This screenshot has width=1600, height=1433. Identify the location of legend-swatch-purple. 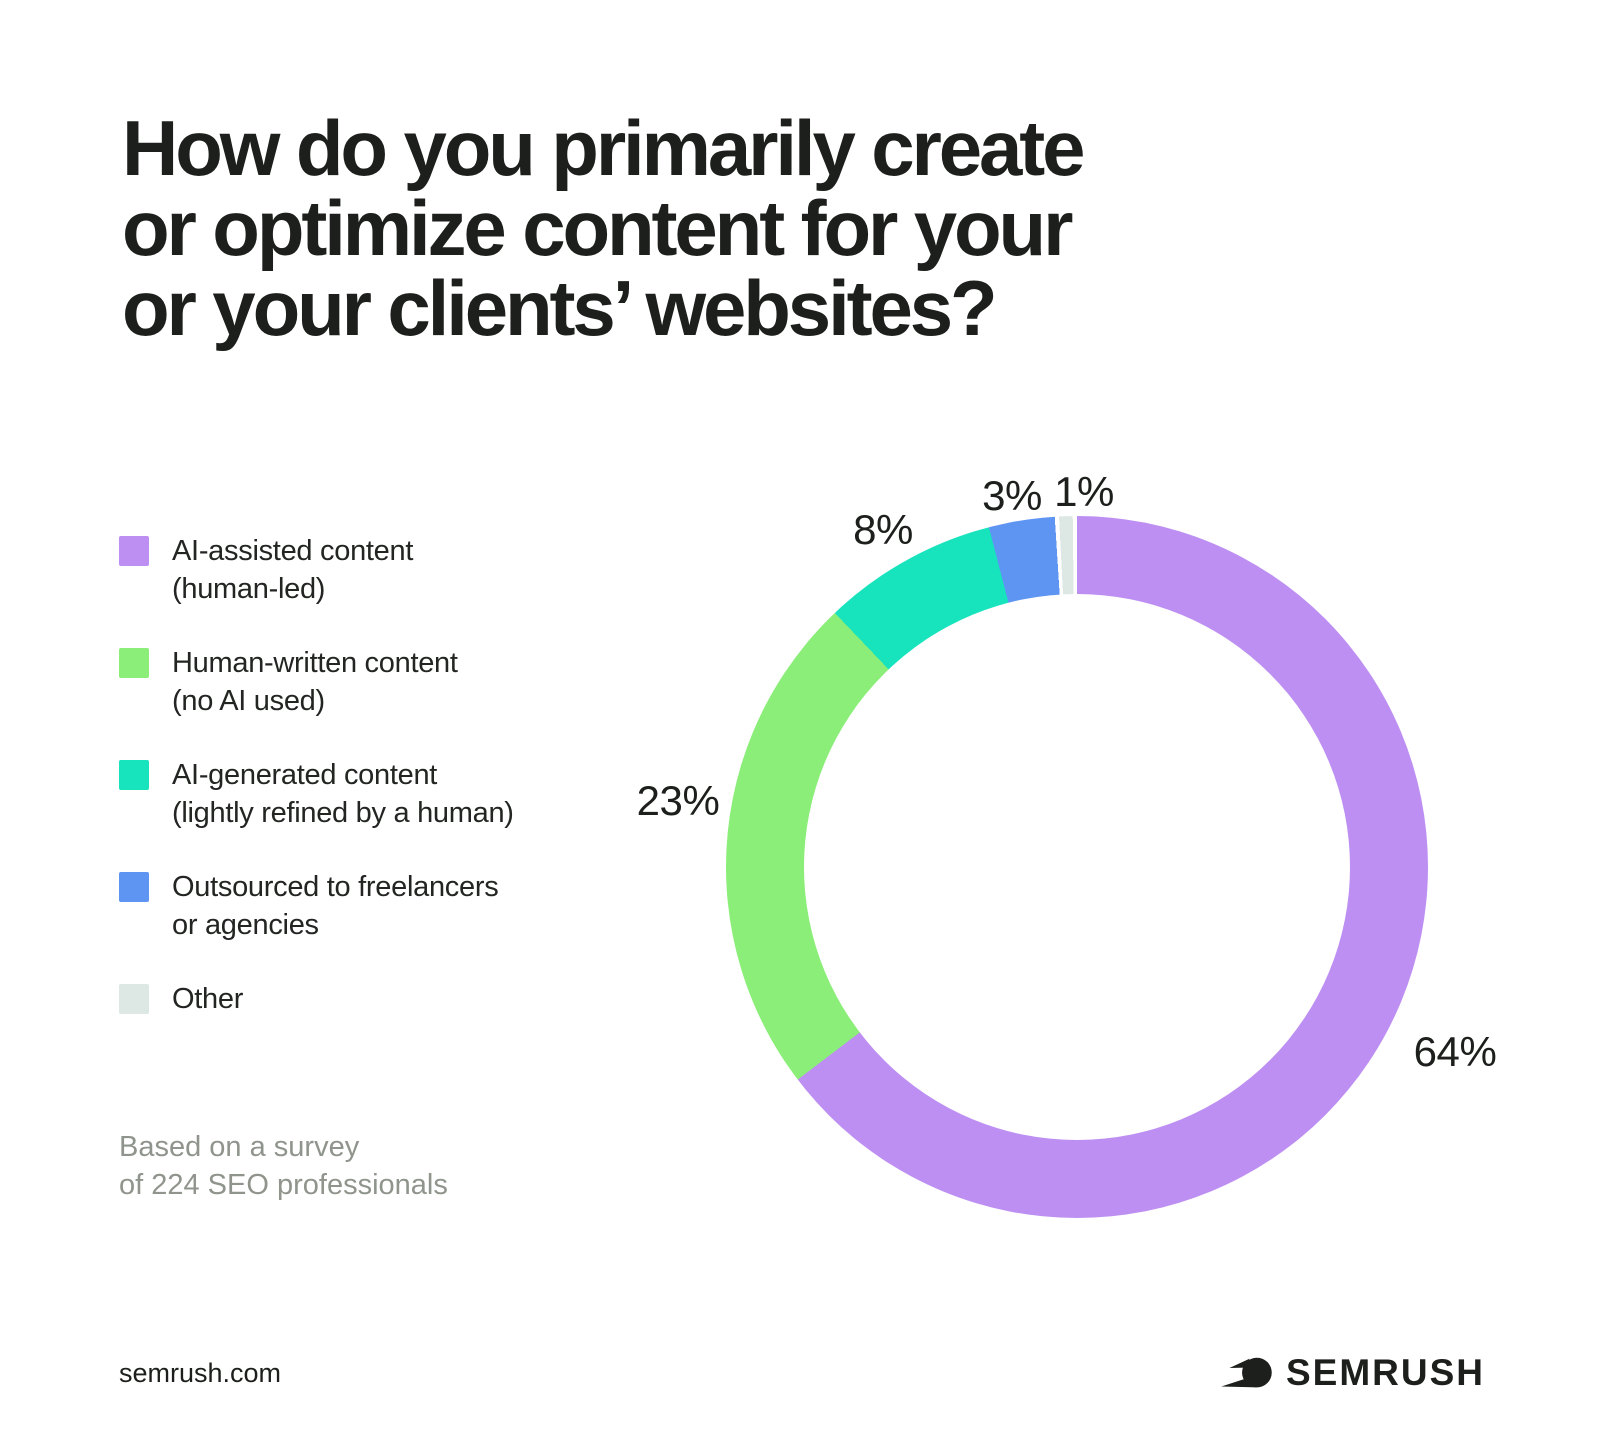
(134, 551).